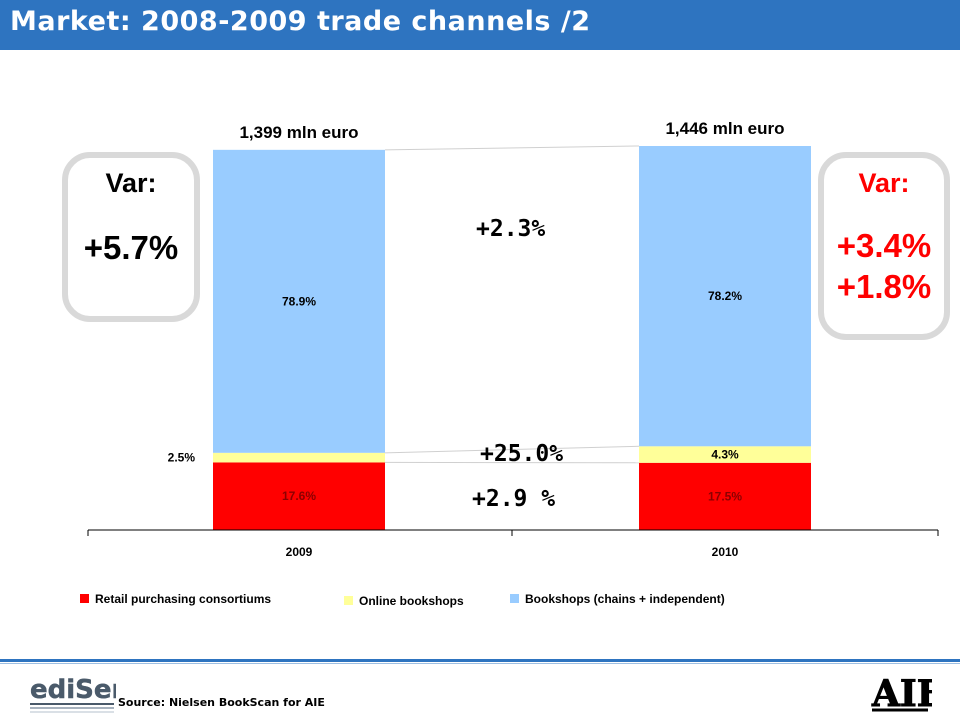  I want to click on legend-label: Retail purchasing consortiums, so click(183, 599).